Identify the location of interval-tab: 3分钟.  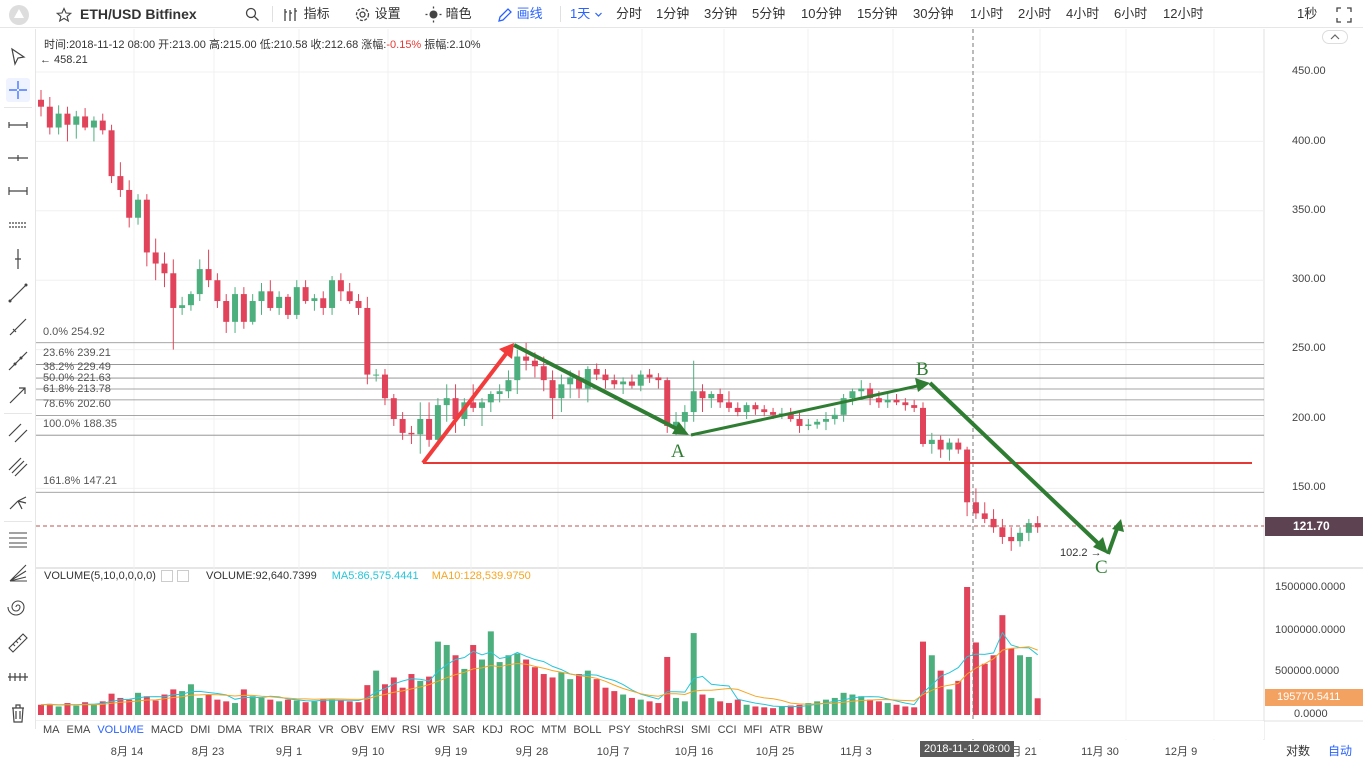
(721, 13).